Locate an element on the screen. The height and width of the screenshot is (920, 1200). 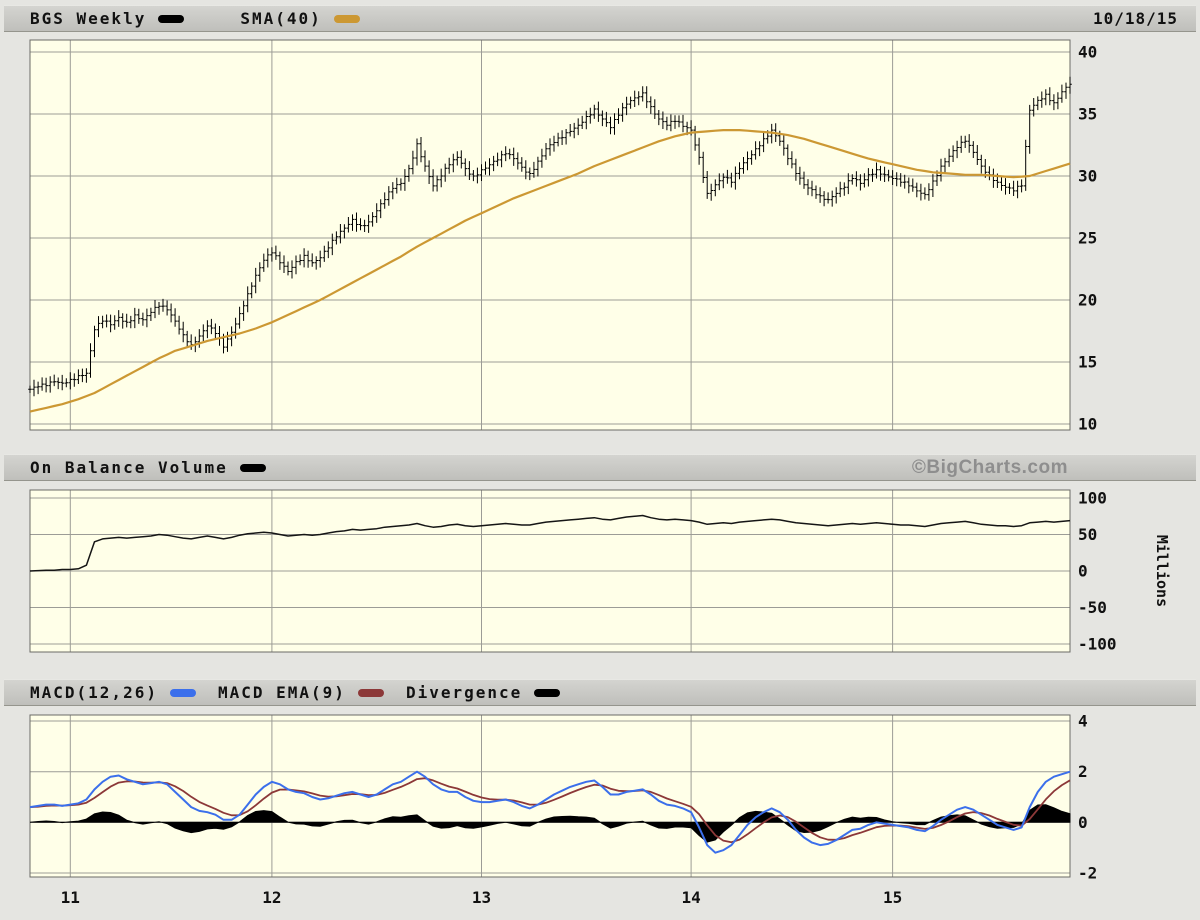
sma-label: SMA(40) is located at coordinates (281, 18).